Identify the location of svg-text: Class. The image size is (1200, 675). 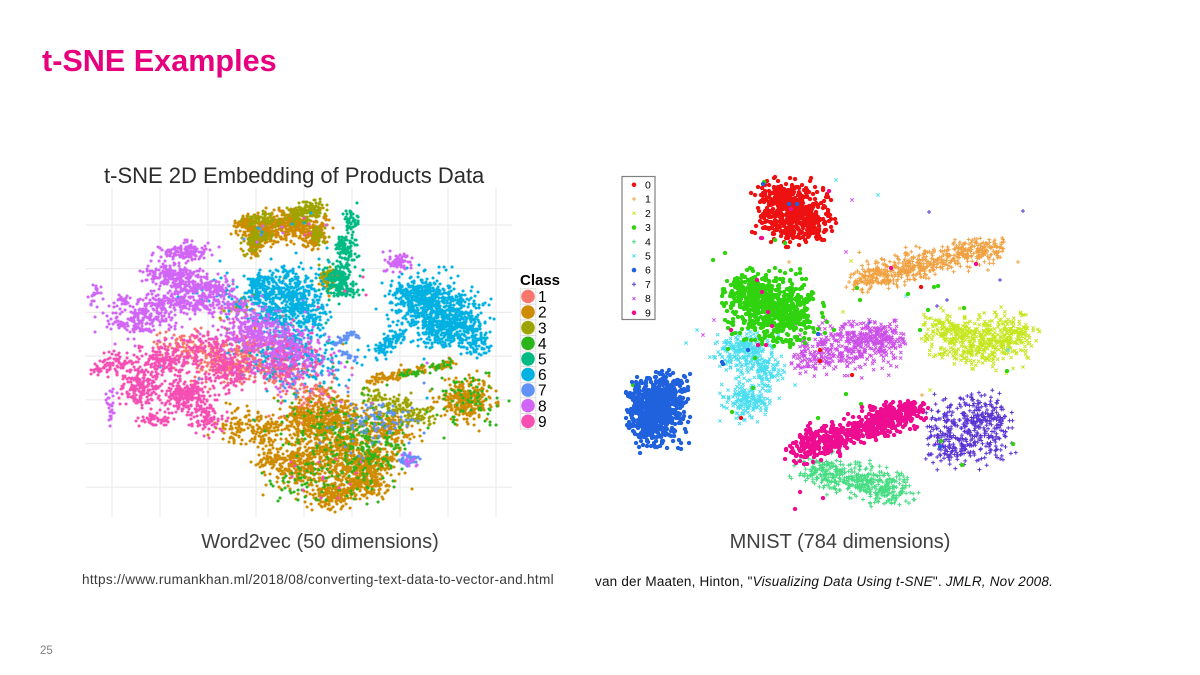
(540, 280).